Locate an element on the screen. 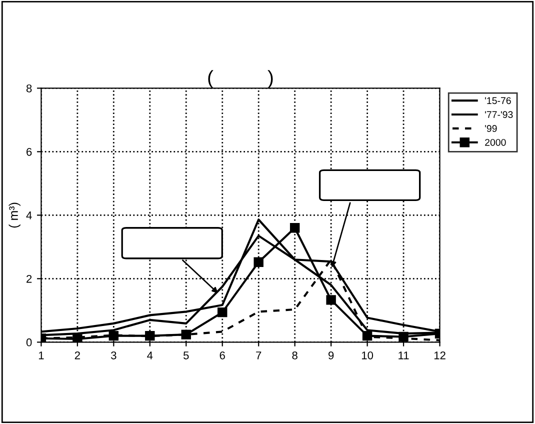 The height and width of the screenshot is (424, 535). x-tick-label: 9 is located at coordinates (331, 355).